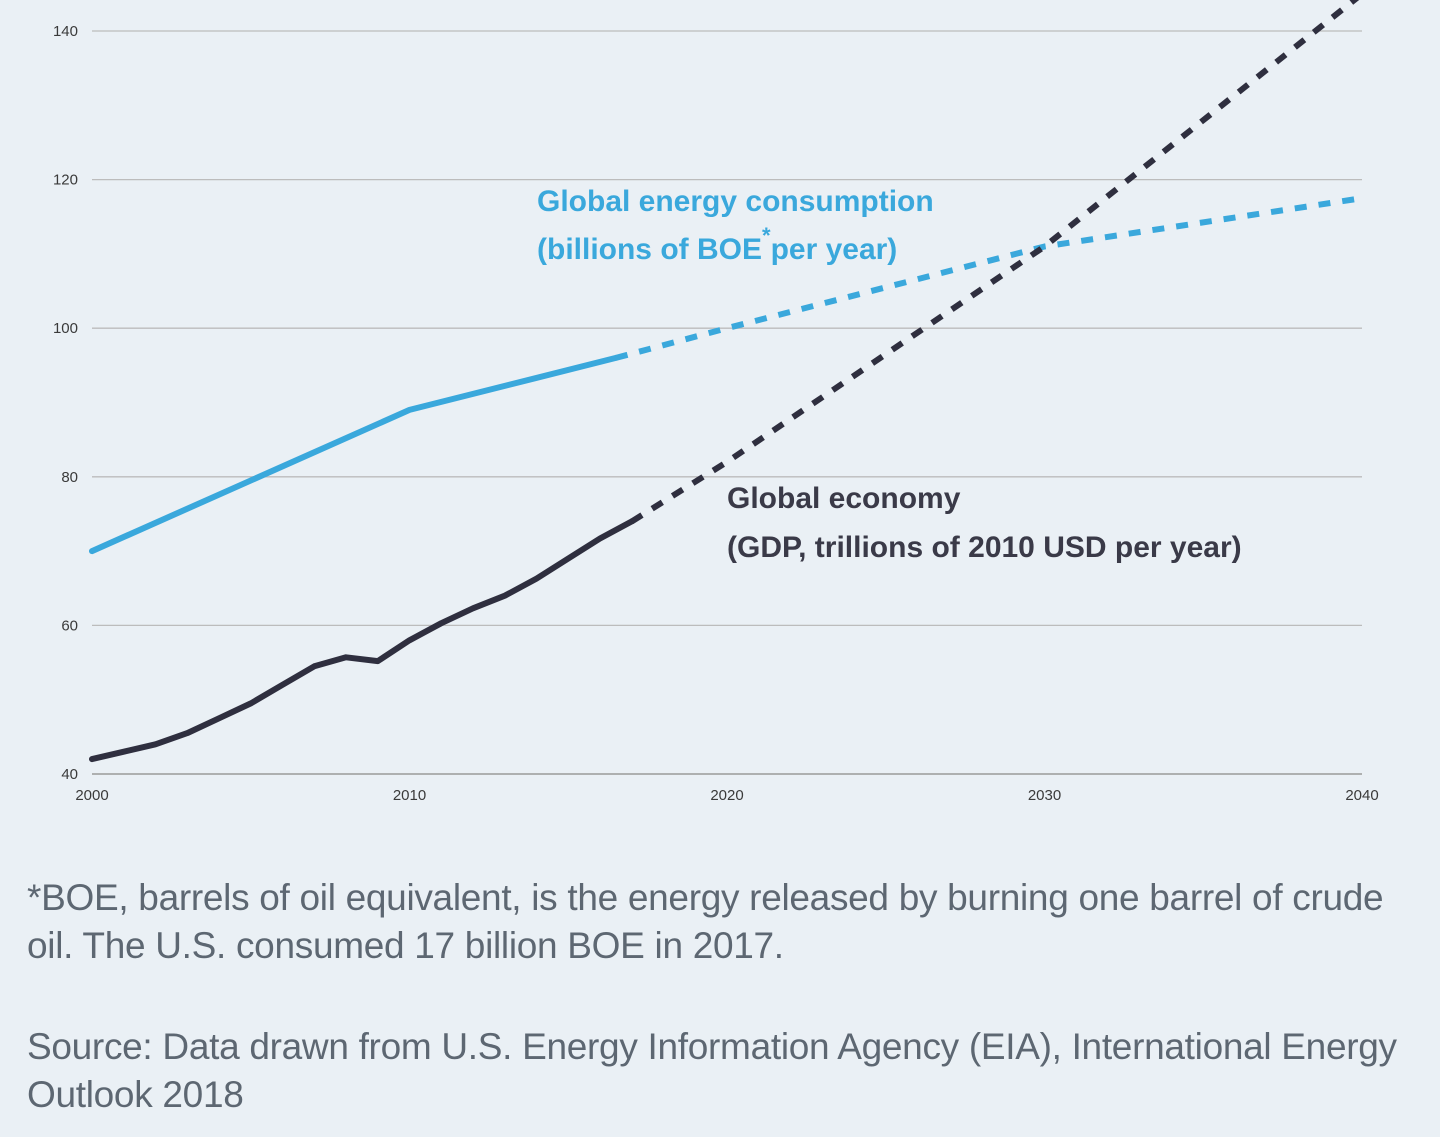 The image size is (1440, 1137). I want to click on energy-historical-line, so click(354, 454).